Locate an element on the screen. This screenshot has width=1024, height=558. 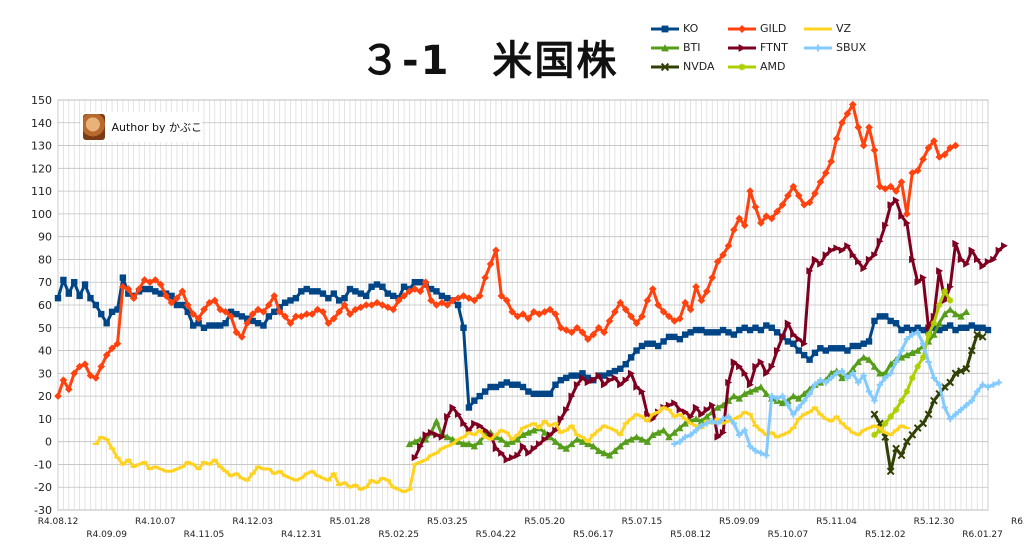
y-tick-label: 50 is located at coordinates (45, 328).